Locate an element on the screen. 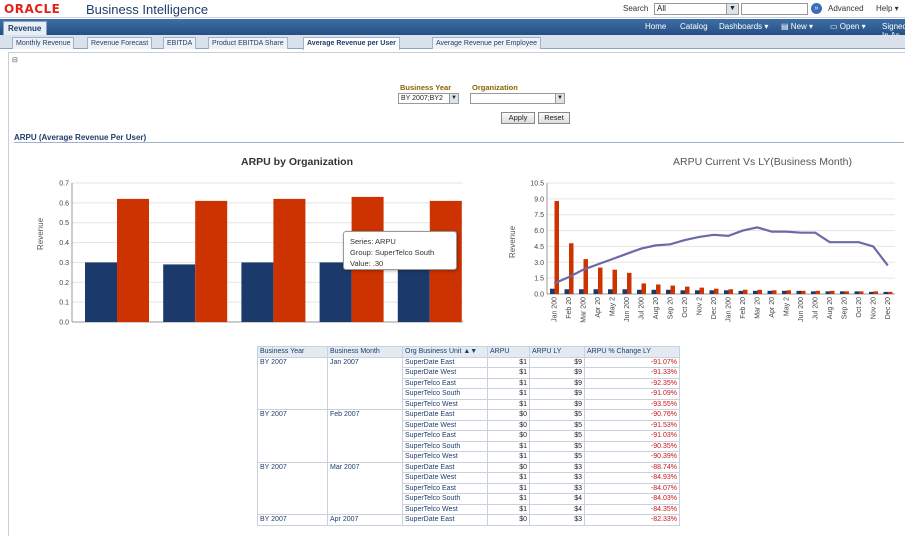  chart2-xtick-label: Nov 2 is located at coordinates (699, 306).